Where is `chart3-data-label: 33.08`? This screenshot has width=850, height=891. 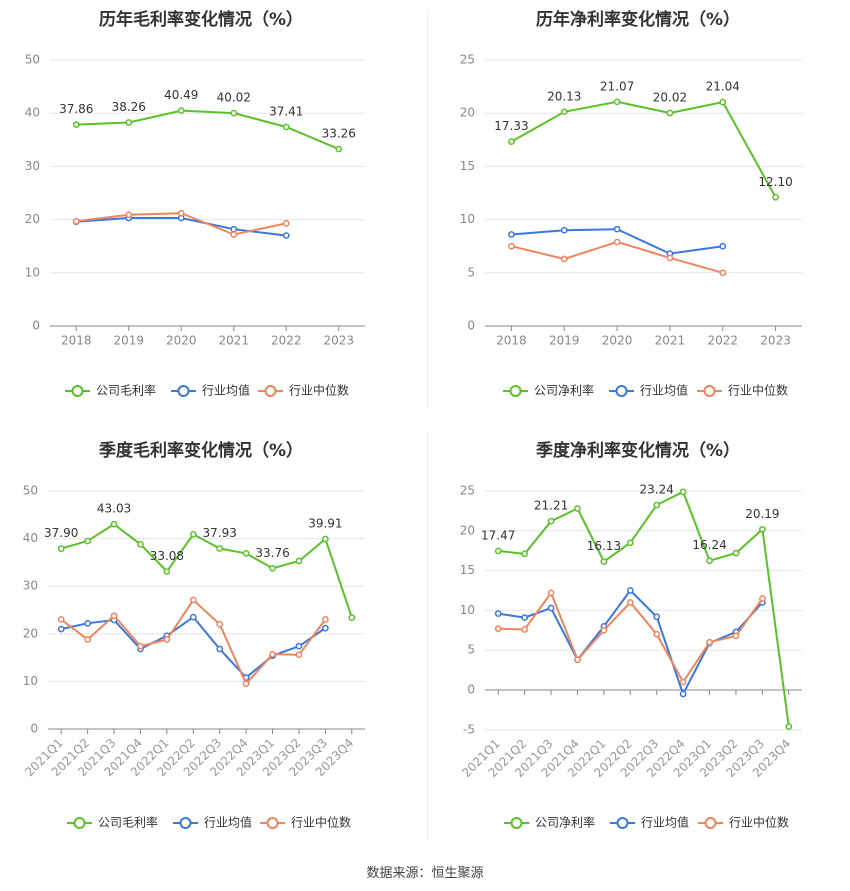
chart3-data-label: 33.08 is located at coordinates (167, 556).